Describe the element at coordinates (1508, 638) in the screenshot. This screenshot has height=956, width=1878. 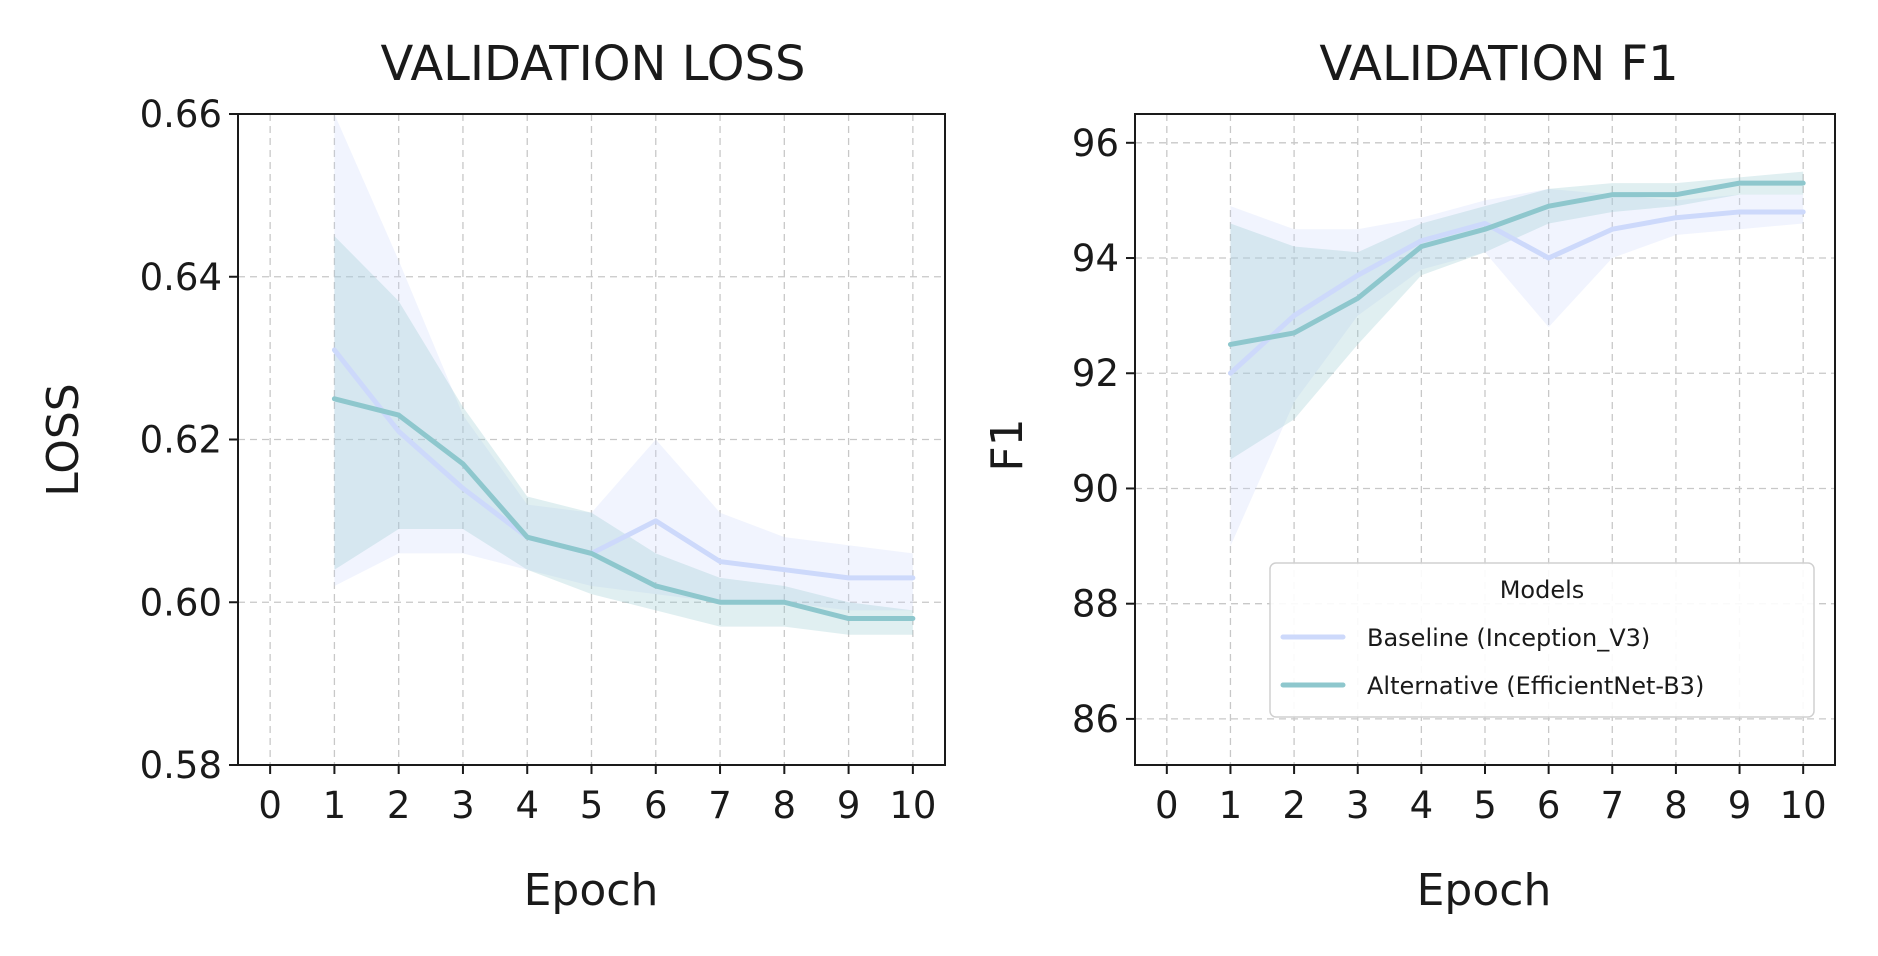
I see `legend-label-baseline: Baseline (Inception_V3)` at that location.